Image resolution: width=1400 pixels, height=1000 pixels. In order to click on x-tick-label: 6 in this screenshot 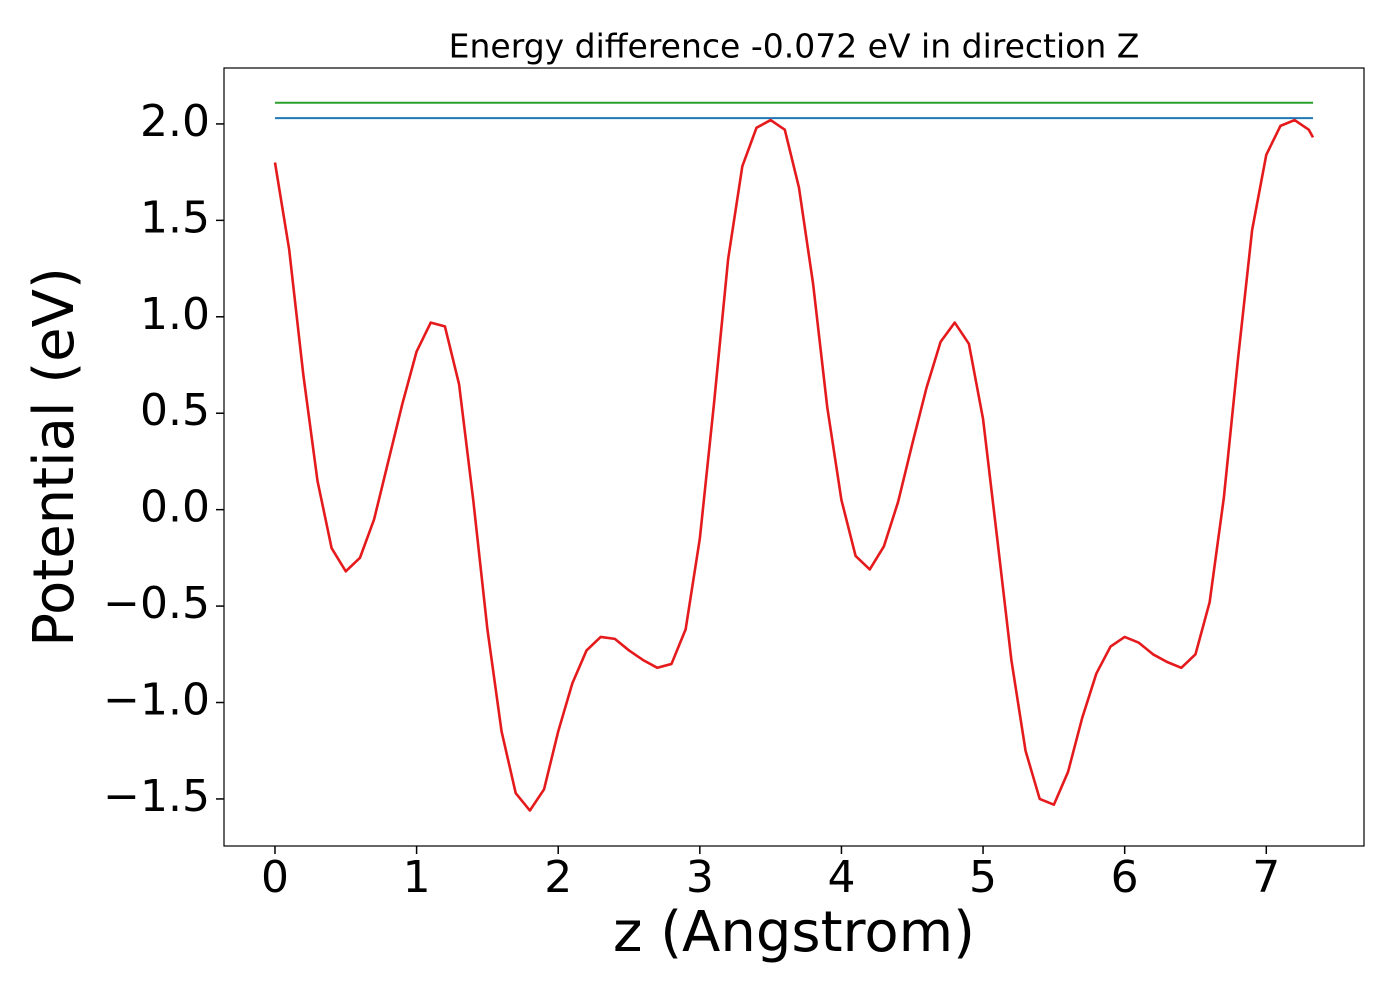, I will do `click(1125, 877)`.